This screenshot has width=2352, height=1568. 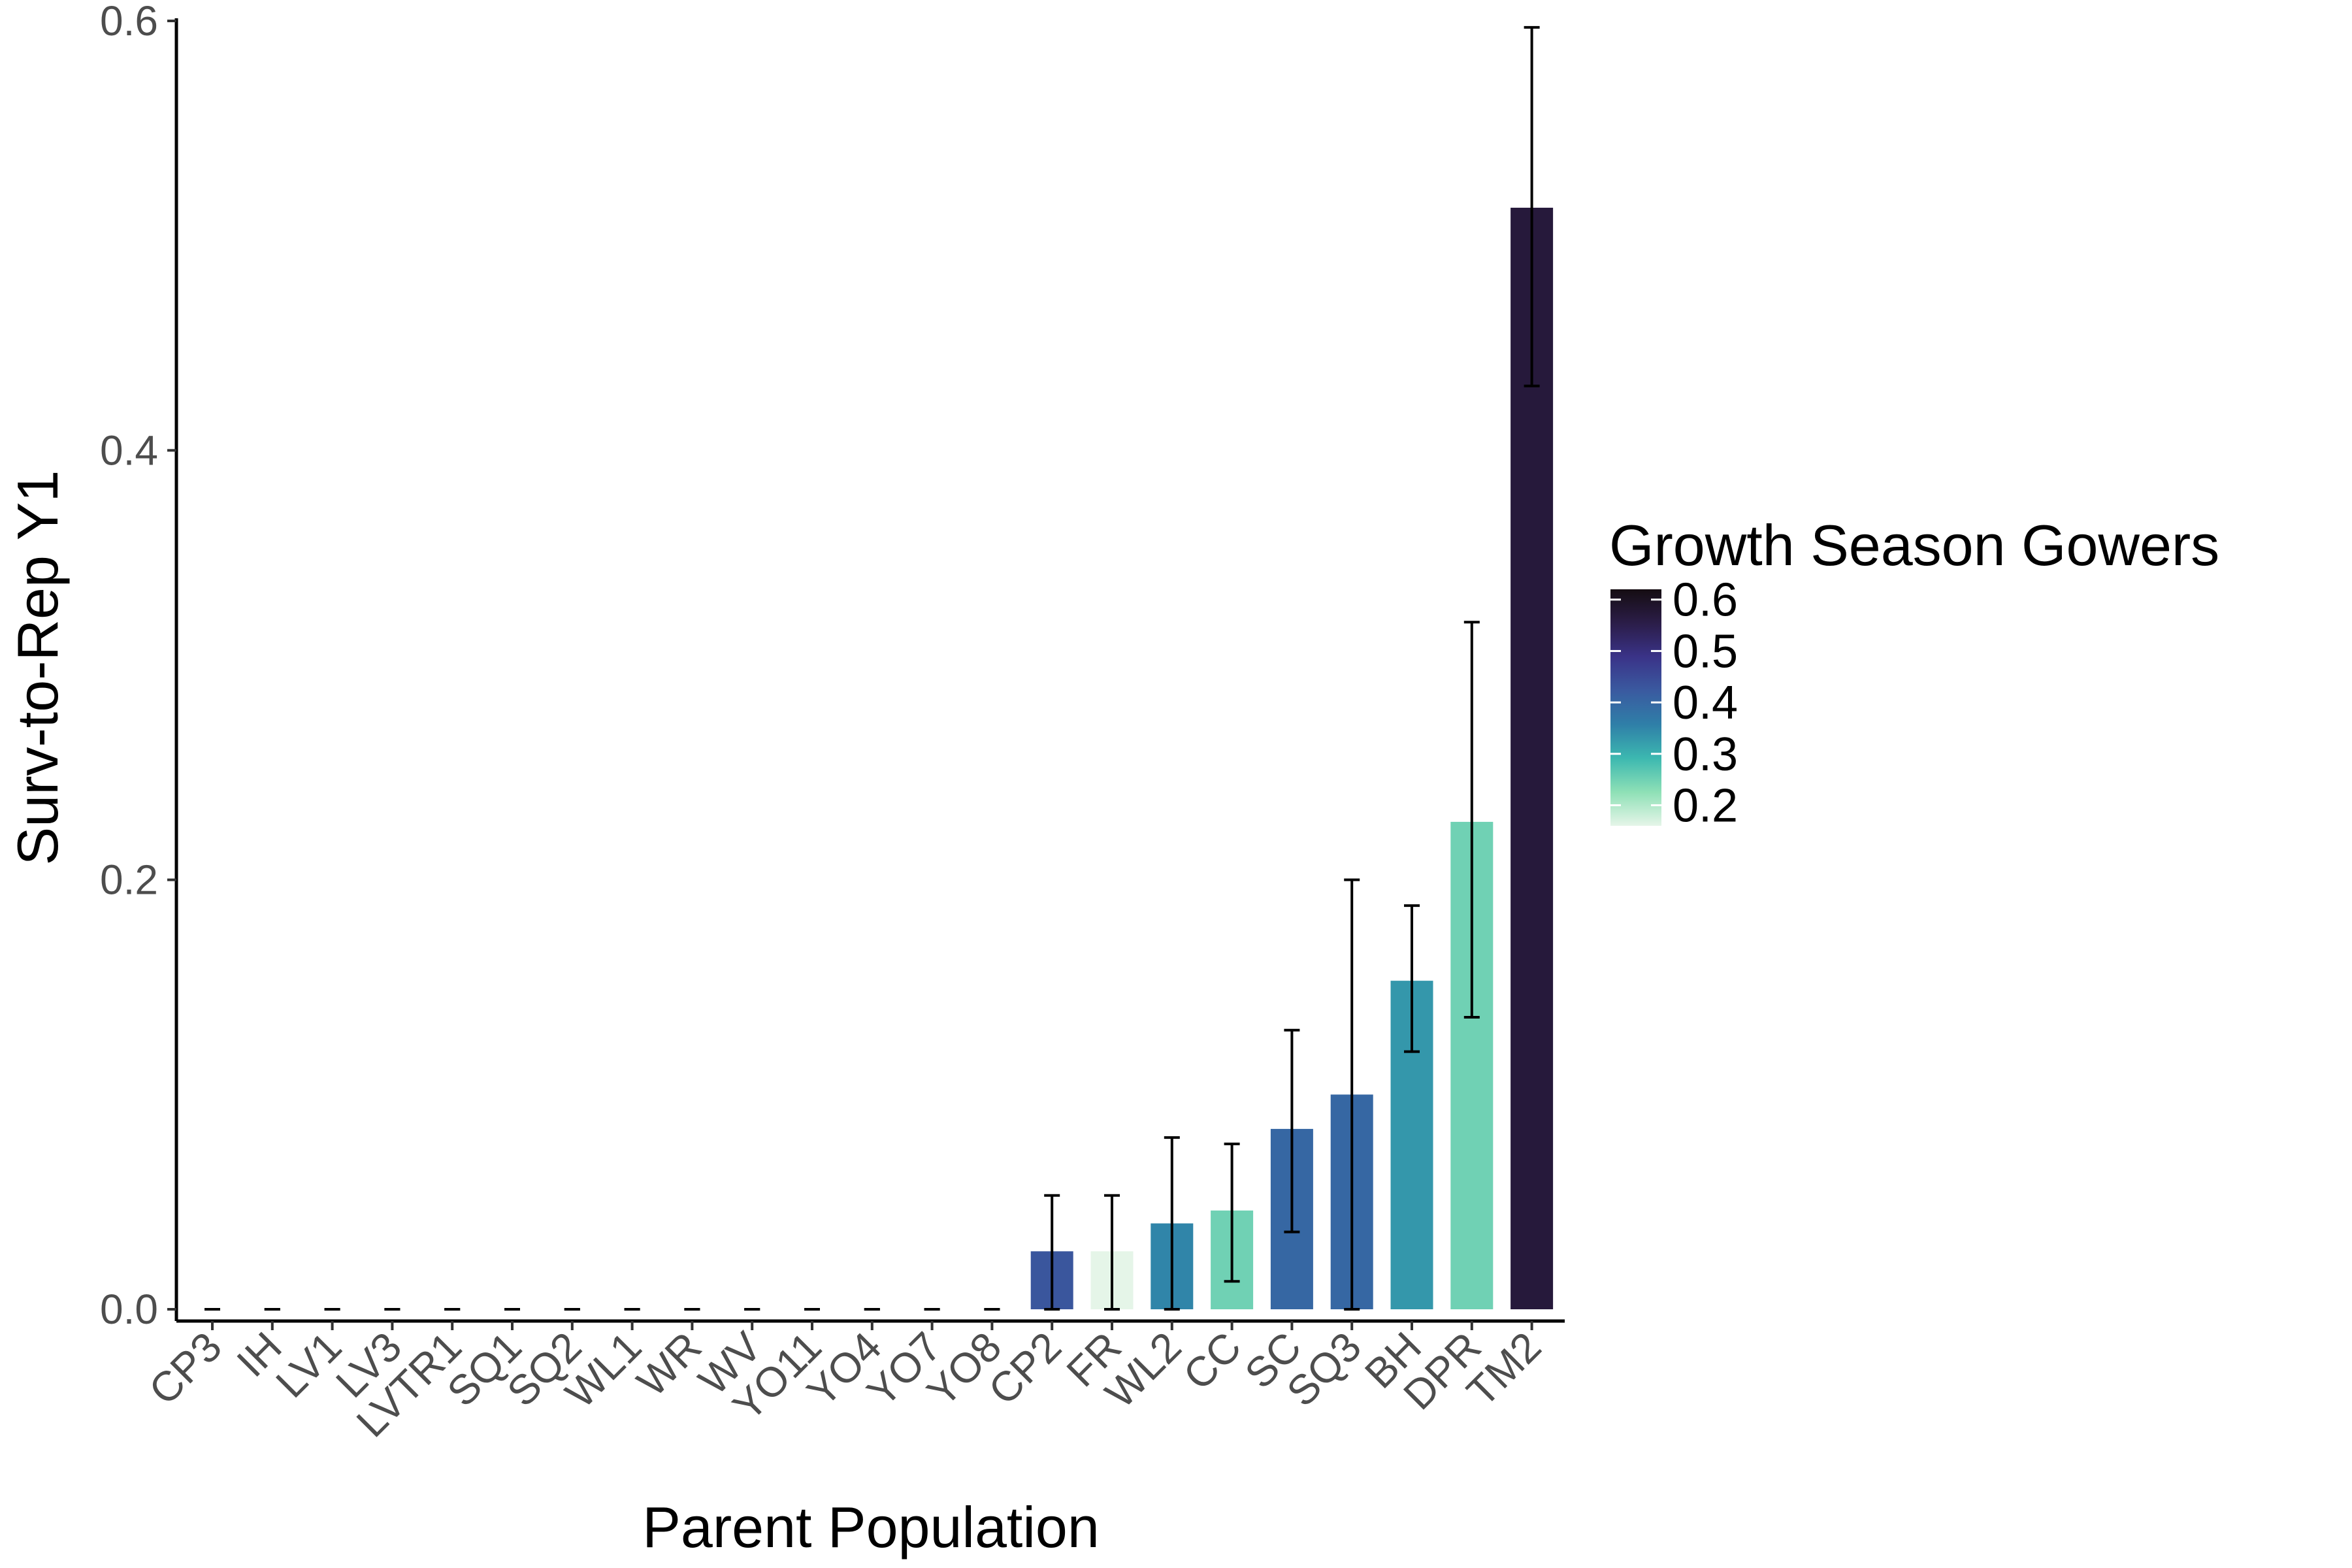 I want to click on x-tick-label-cp2: CP2, so click(x=1024, y=1368).